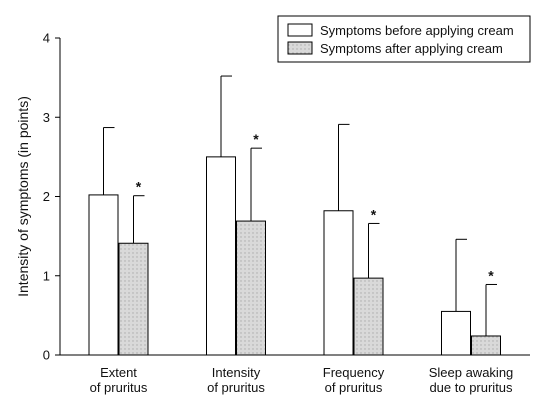 Image resolution: width=550 pixels, height=412 pixels. Describe the element at coordinates (300, 30) in the screenshot. I see `legend-swatch-before` at that location.